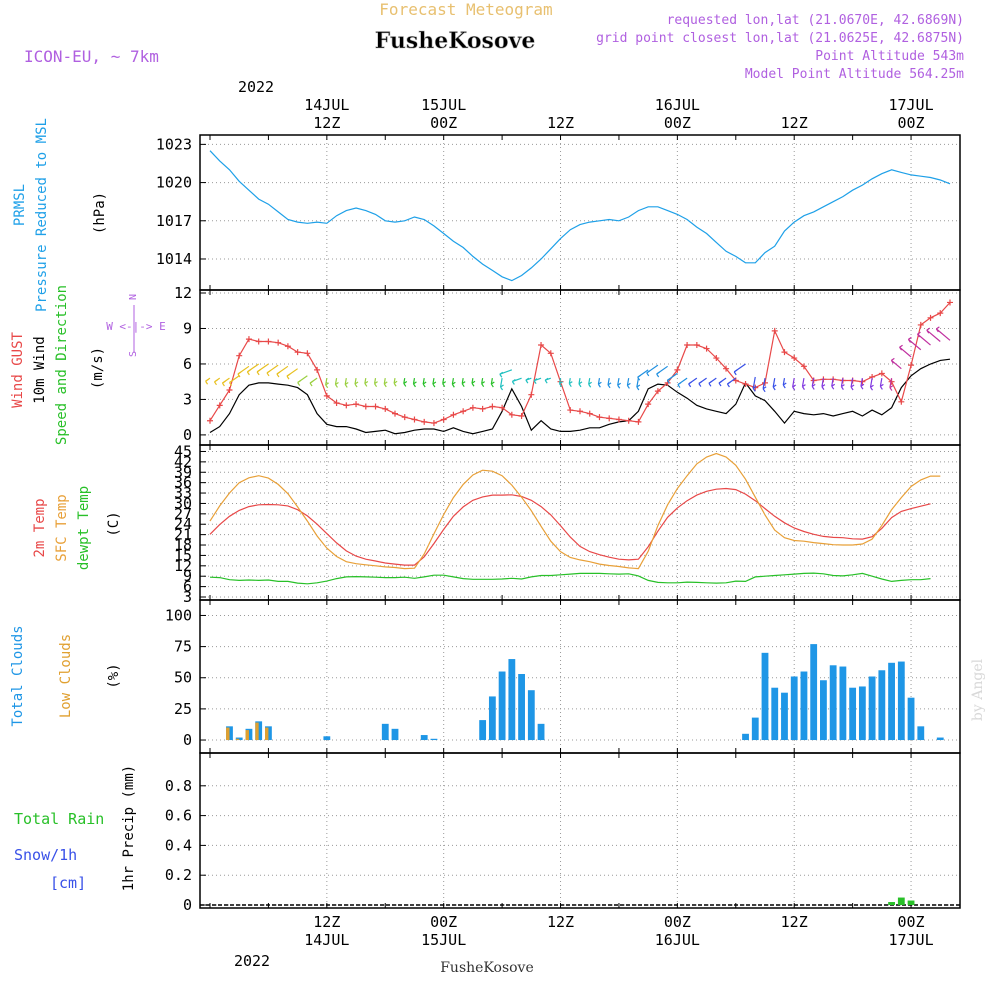 The height and width of the screenshot is (1000, 1000). I want to click on time-label-bottom: 17JUL, so click(910, 940).